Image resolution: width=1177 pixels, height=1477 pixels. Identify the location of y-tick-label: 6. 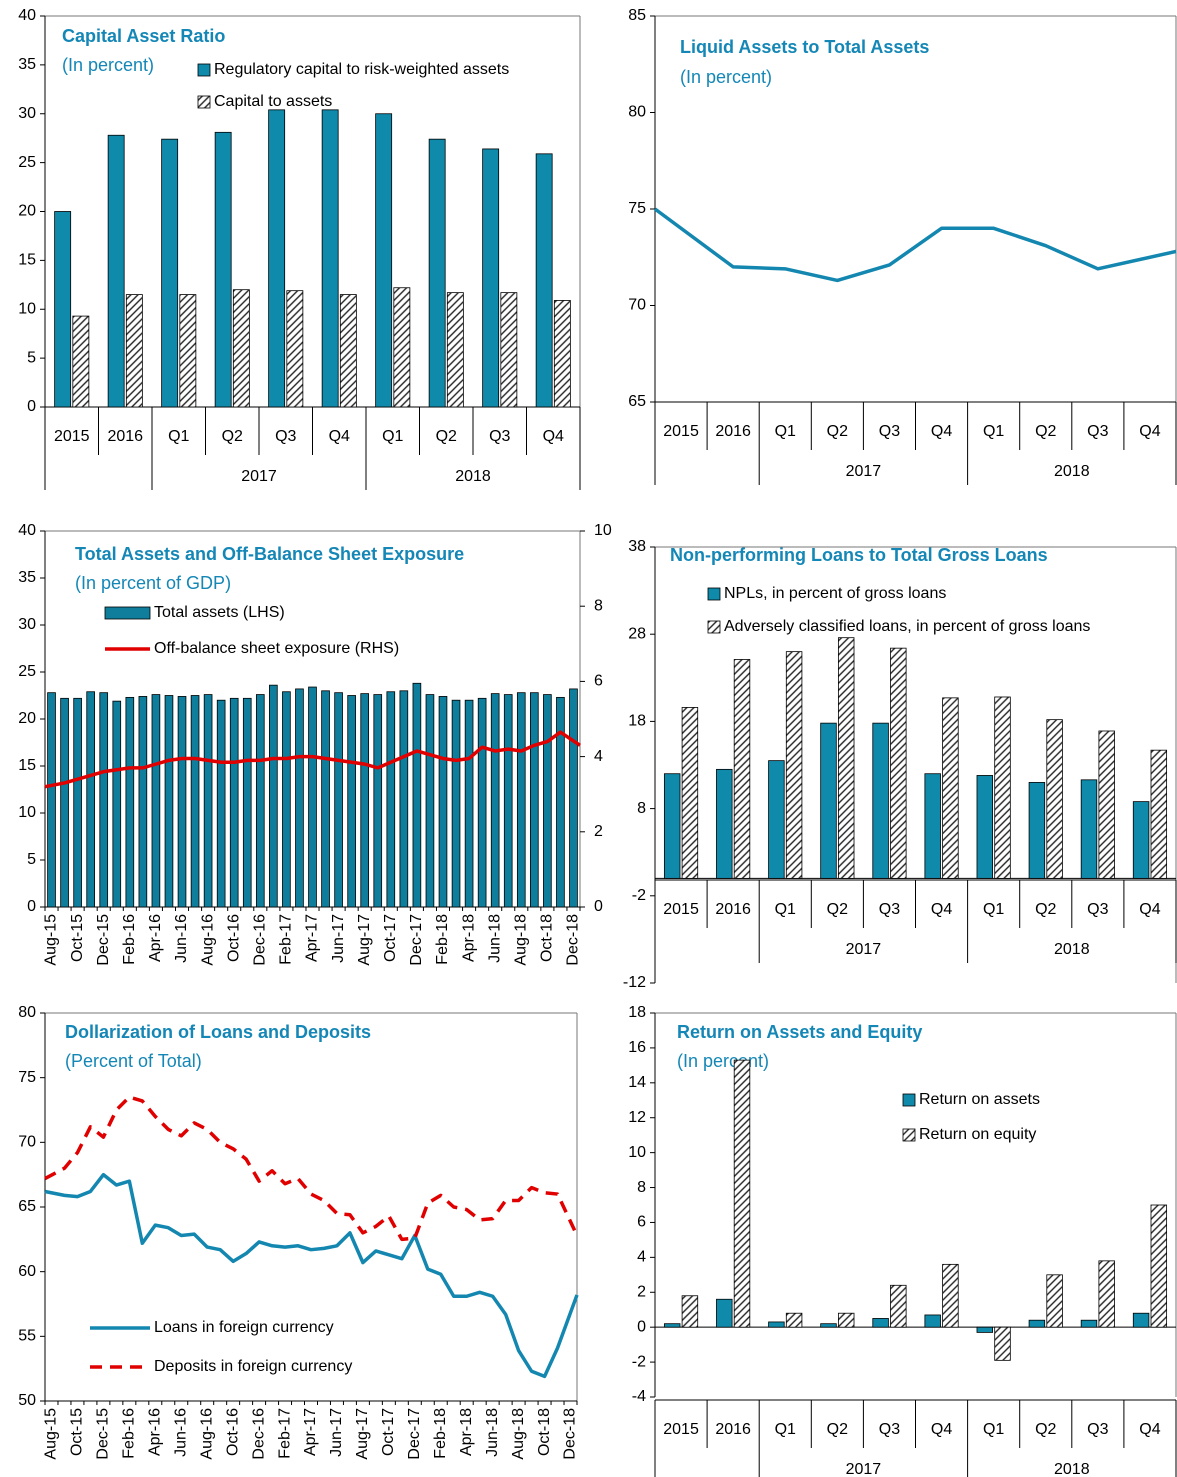
(641, 1222).